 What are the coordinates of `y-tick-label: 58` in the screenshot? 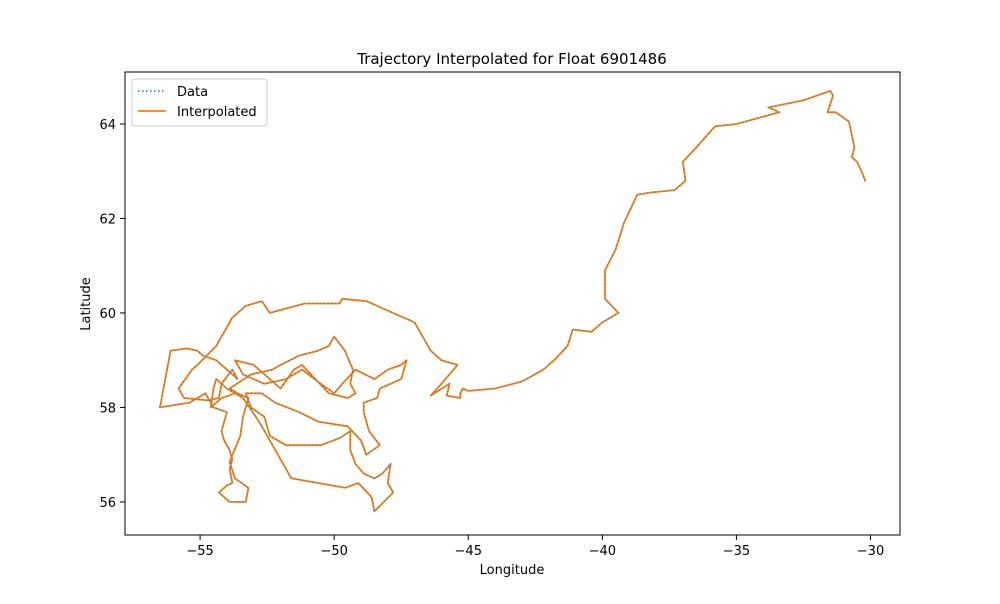 It's located at (107, 408).